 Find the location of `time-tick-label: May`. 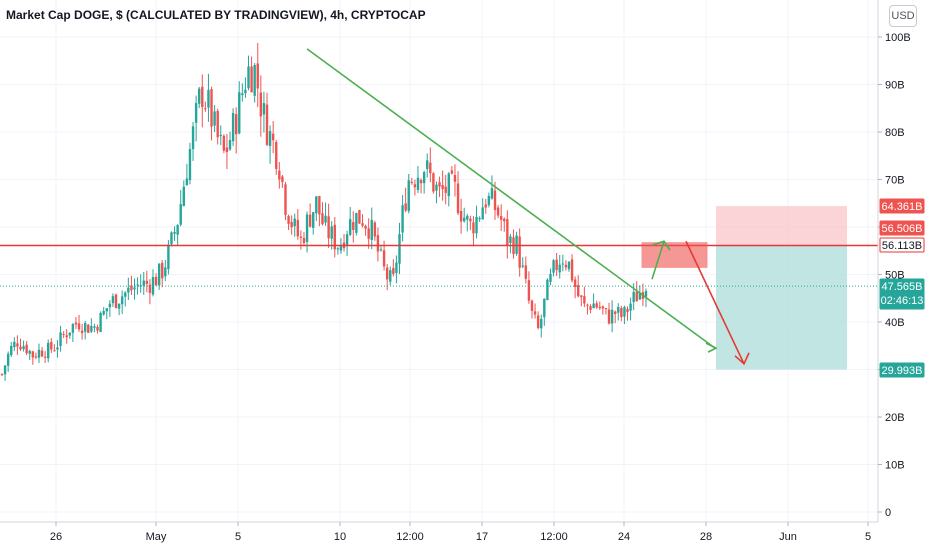

time-tick-label: May is located at coordinates (156, 537).